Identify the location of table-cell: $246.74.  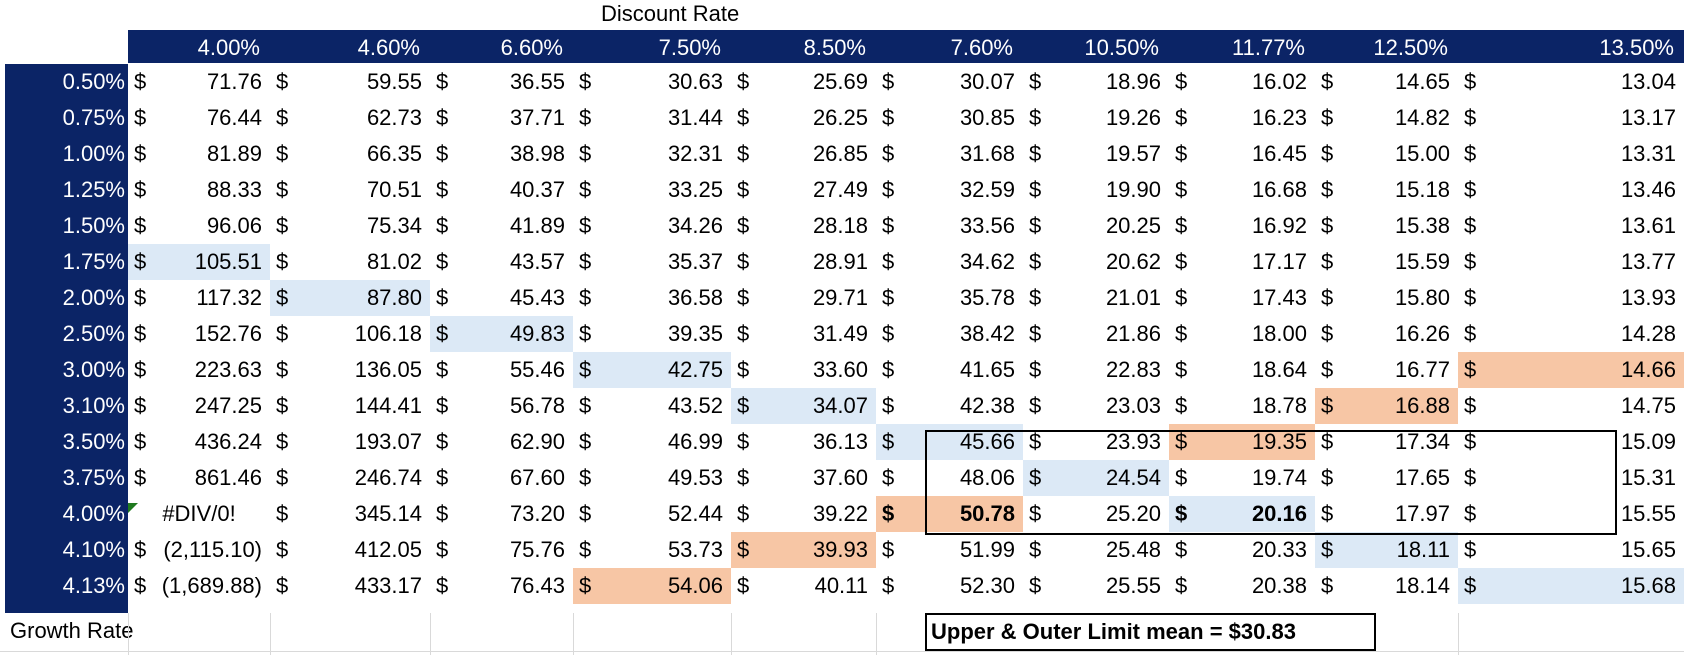
(350, 478).